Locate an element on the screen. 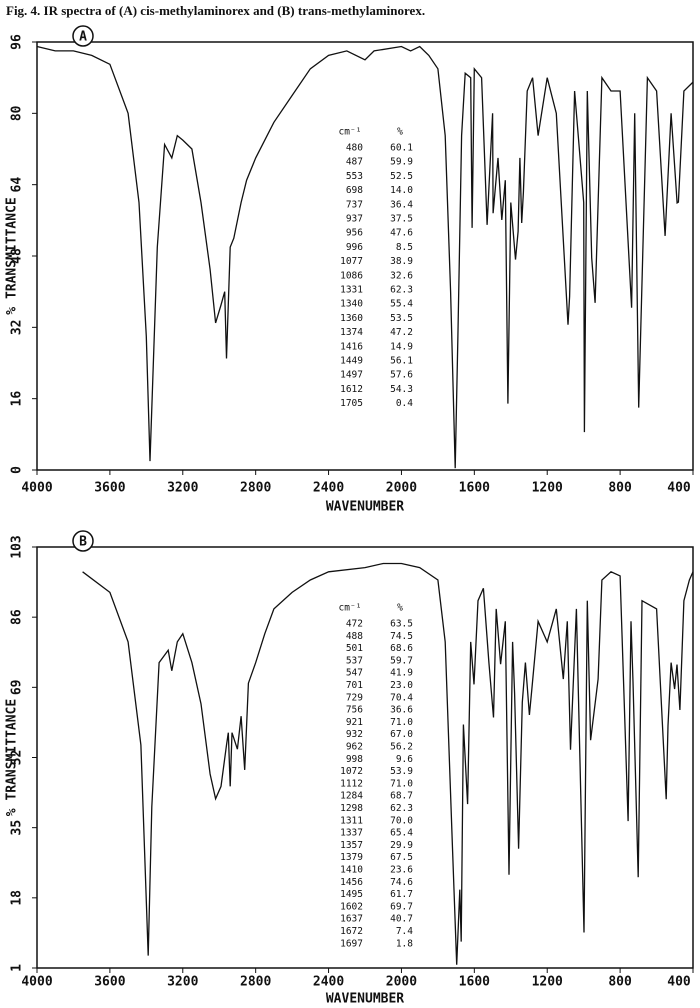 This screenshot has width=700, height=1008. table-cell: 69.7 is located at coordinates (401, 906).